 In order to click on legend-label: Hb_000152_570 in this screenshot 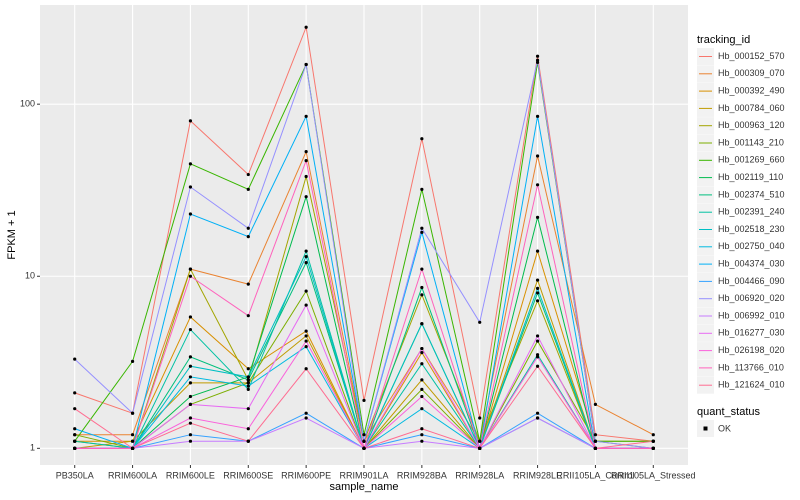, I will do `click(751, 56)`.